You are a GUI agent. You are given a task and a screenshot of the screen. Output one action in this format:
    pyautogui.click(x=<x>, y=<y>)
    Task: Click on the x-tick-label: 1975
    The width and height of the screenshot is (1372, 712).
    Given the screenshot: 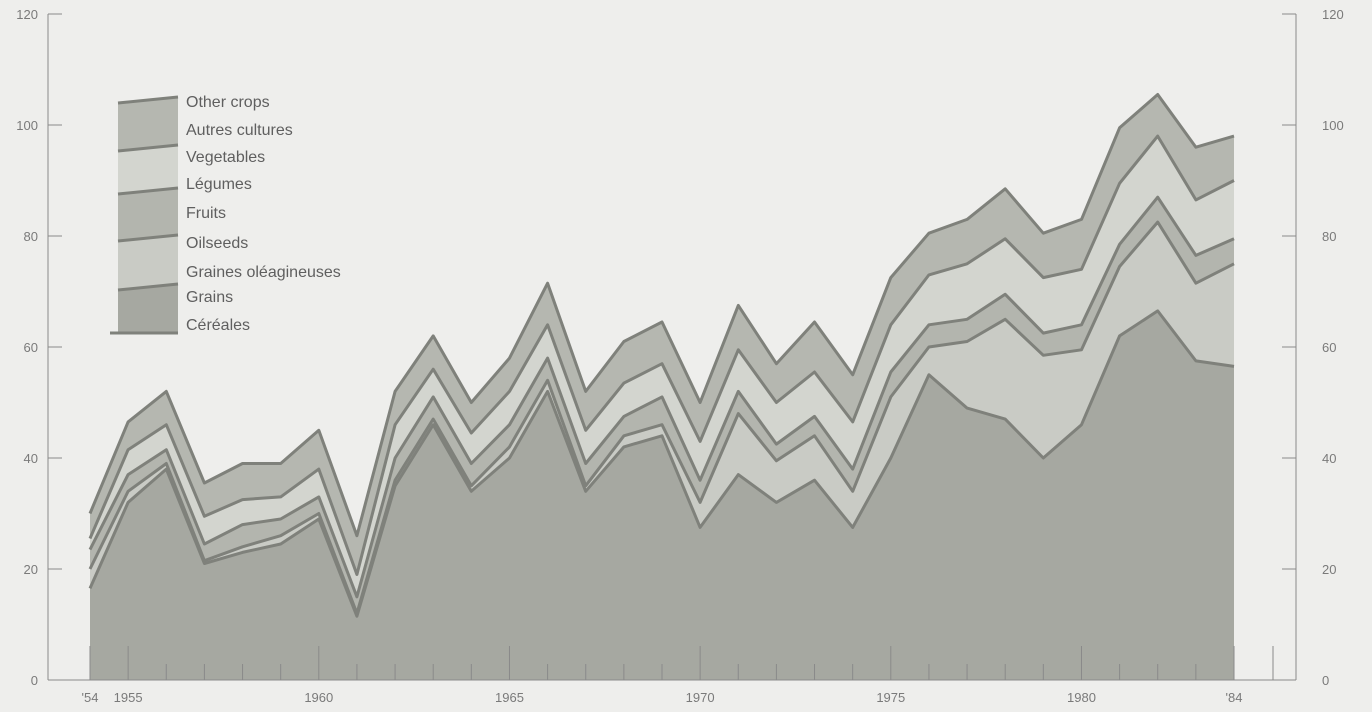 What is the action you would take?
    pyautogui.click(x=890, y=697)
    